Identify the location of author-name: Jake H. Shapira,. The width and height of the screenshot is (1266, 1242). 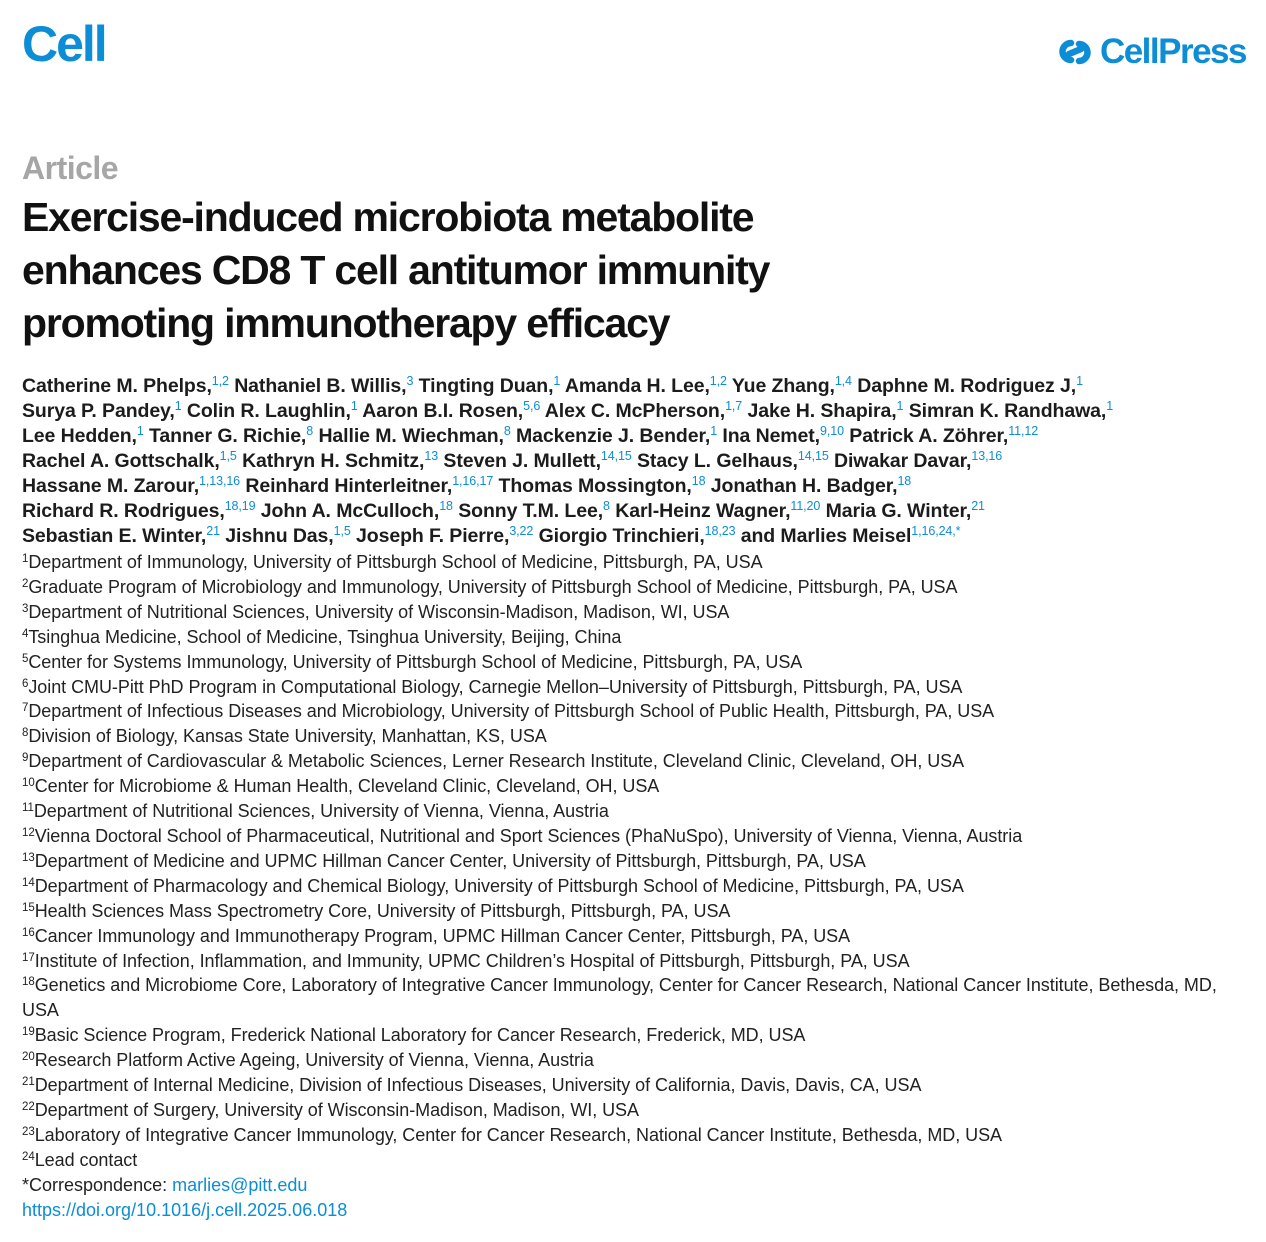
(822, 411).